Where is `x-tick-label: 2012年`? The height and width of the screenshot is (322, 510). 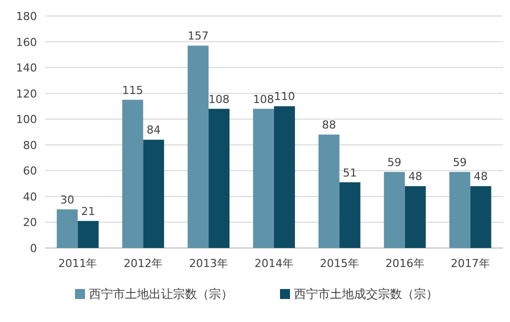
x-tick-label: 2012年 is located at coordinates (143, 263).